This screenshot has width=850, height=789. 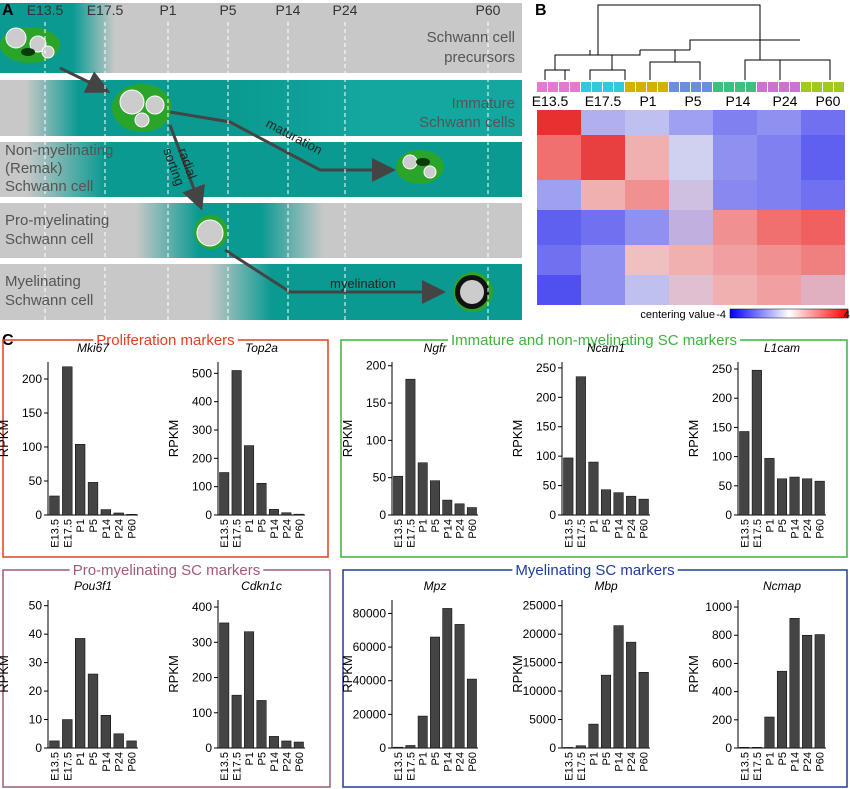 What do you see at coordinates (36, 634) in the screenshot?
I see `y-tick-label: 40` at bounding box center [36, 634].